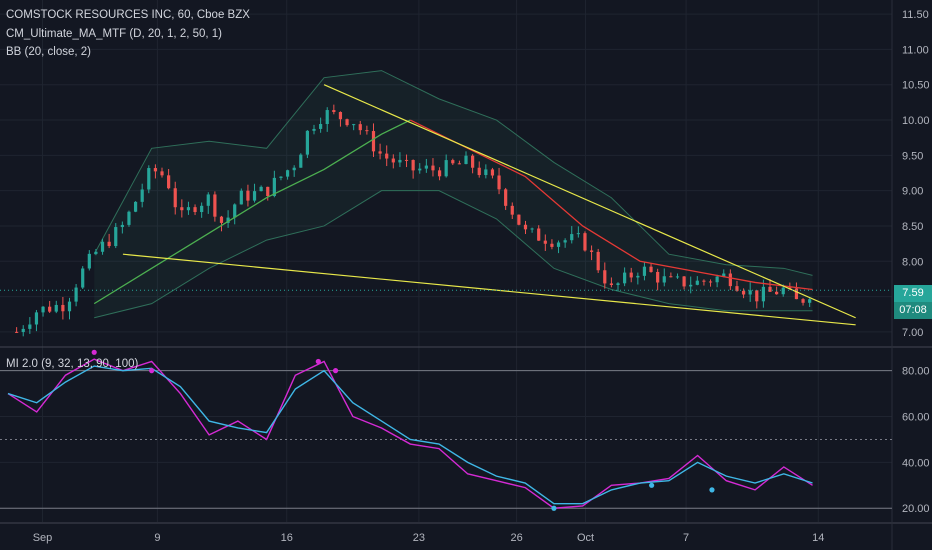  I want to click on time-axis-tick: 16, so click(287, 538).